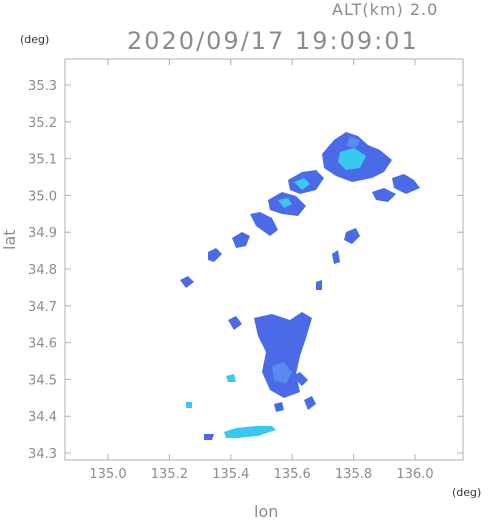 This screenshot has height=521, width=491. What do you see at coordinates (42, 160) in the screenshot?
I see `y-tick-label: 35.1` at bounding box center [42, 160].